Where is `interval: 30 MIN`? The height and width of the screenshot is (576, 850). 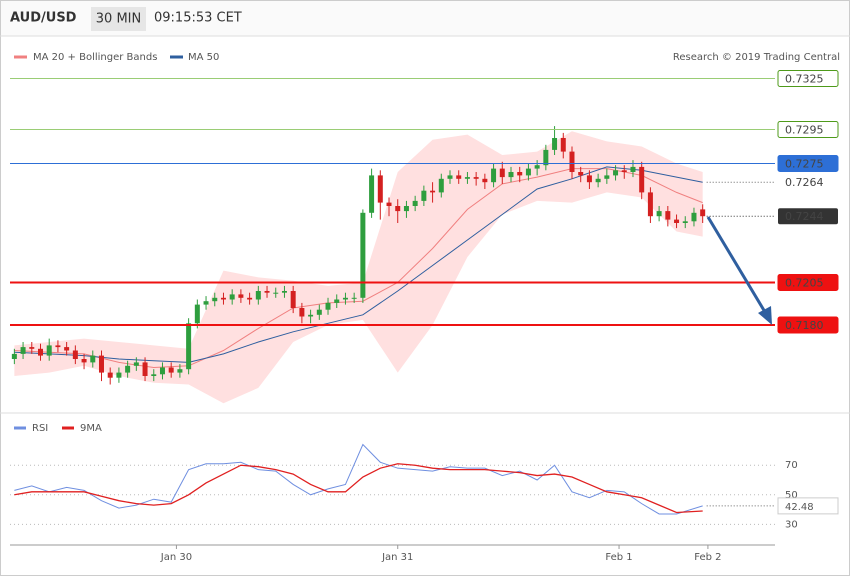
interval: 30 MIN is located at coordinates (118, 19).